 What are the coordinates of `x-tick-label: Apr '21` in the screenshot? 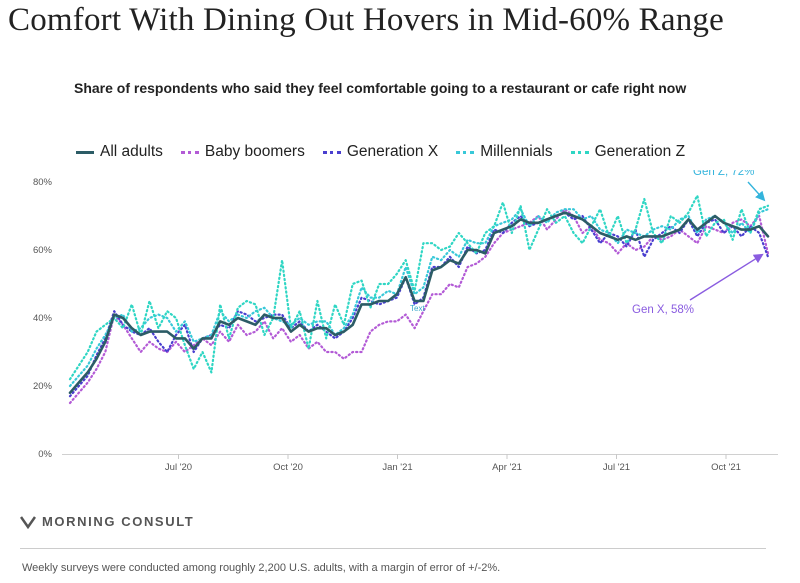 It's located at (507, 467).